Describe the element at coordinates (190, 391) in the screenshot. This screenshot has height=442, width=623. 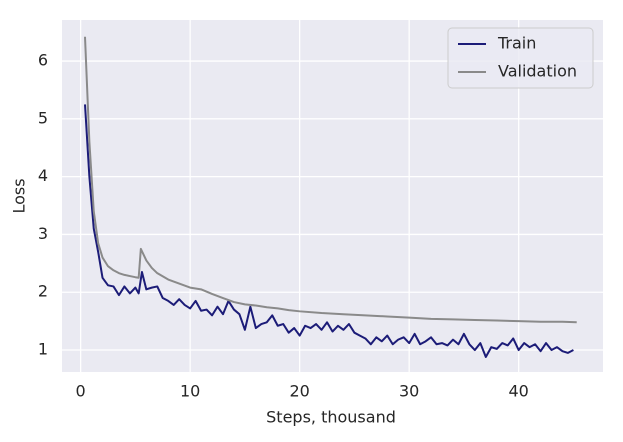
I see `x-tick-label: 10` at that location.